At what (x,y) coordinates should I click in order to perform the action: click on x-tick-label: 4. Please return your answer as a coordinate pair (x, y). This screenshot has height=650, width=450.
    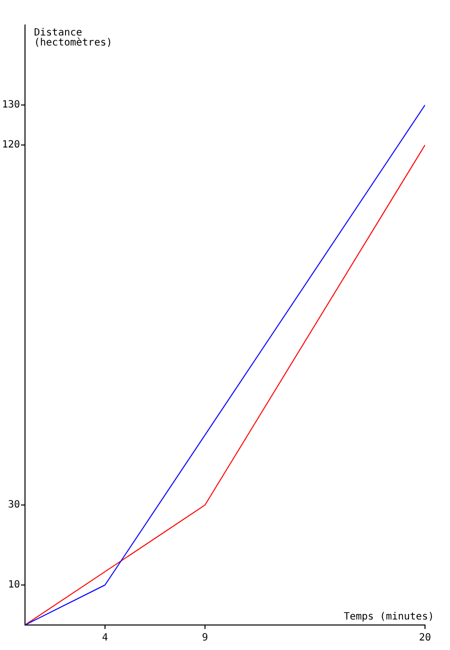
    Looking at the image, I should click on (105, 638).